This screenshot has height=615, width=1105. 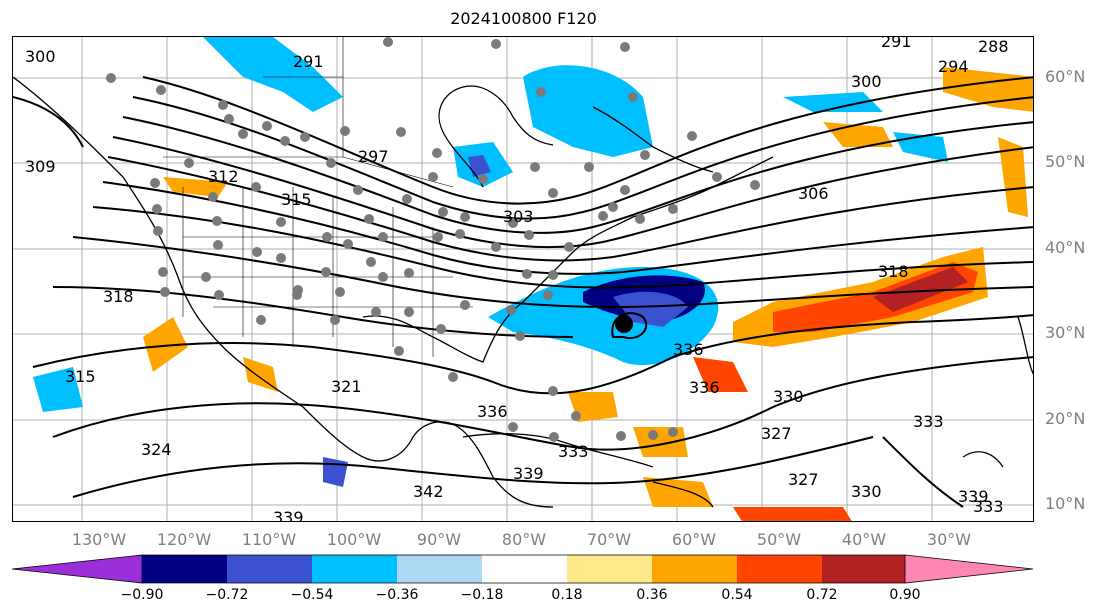 I want to click on colorbar-tick: 0.72, so click(x=822, y=595).